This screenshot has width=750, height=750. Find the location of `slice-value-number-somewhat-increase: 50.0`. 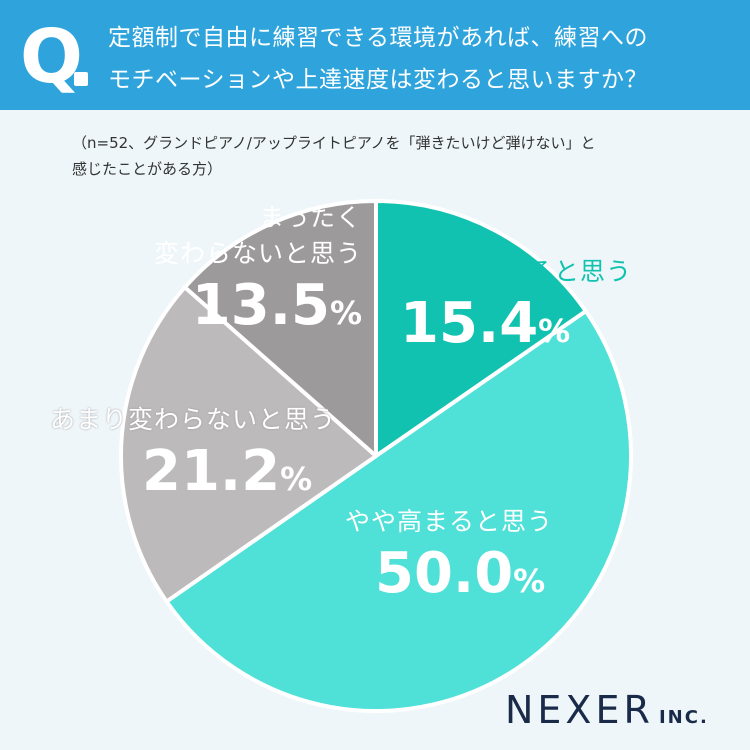

slice-value-number-somewhat-increase: 50.0 is located at coordinates (444, 573).